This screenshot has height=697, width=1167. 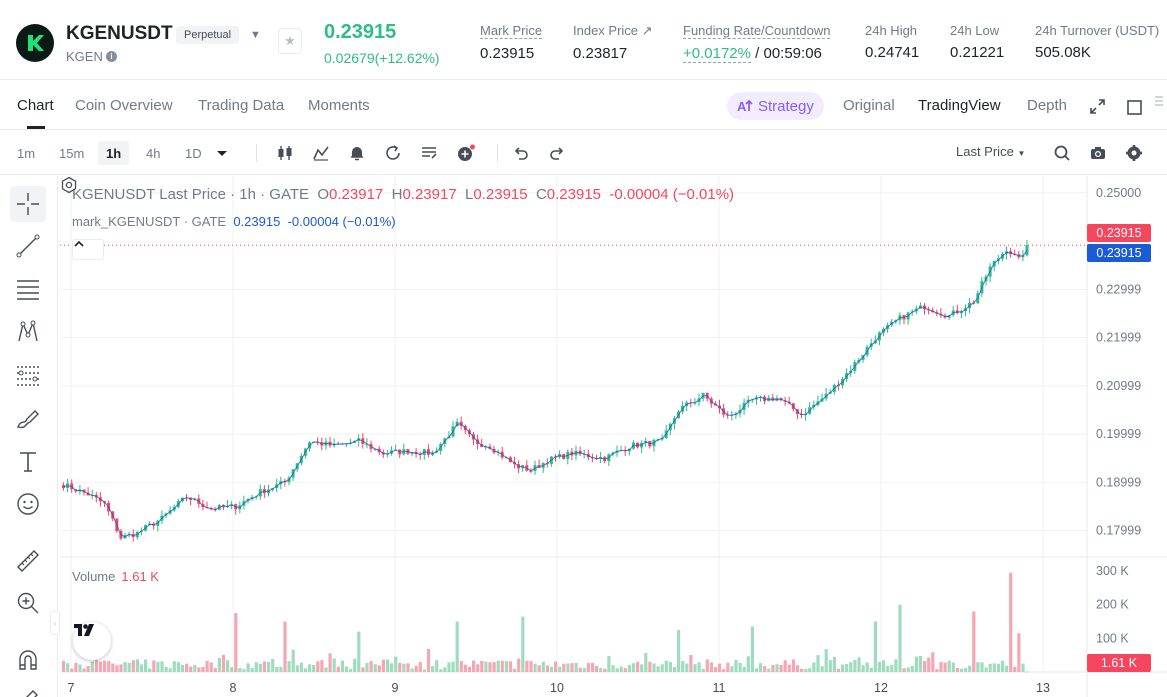 What do you see at coordinates (1159, 102) in the screenshot?
I see `panel-drag-icon` at bounding box center [1159, 102].